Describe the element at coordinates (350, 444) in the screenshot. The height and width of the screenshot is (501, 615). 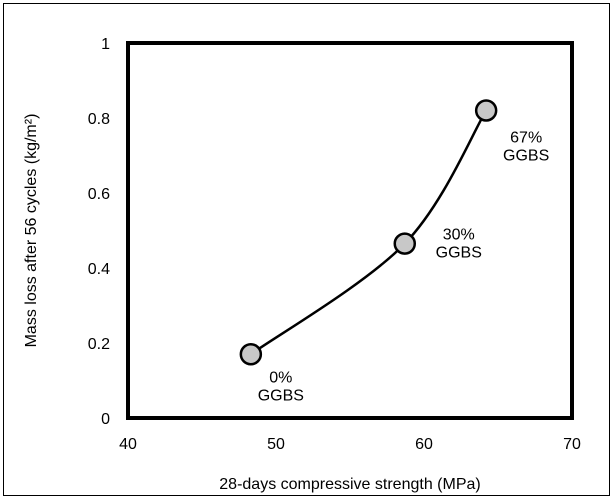
I see `x-axis-ticks: 40 50 60 70` at that location.